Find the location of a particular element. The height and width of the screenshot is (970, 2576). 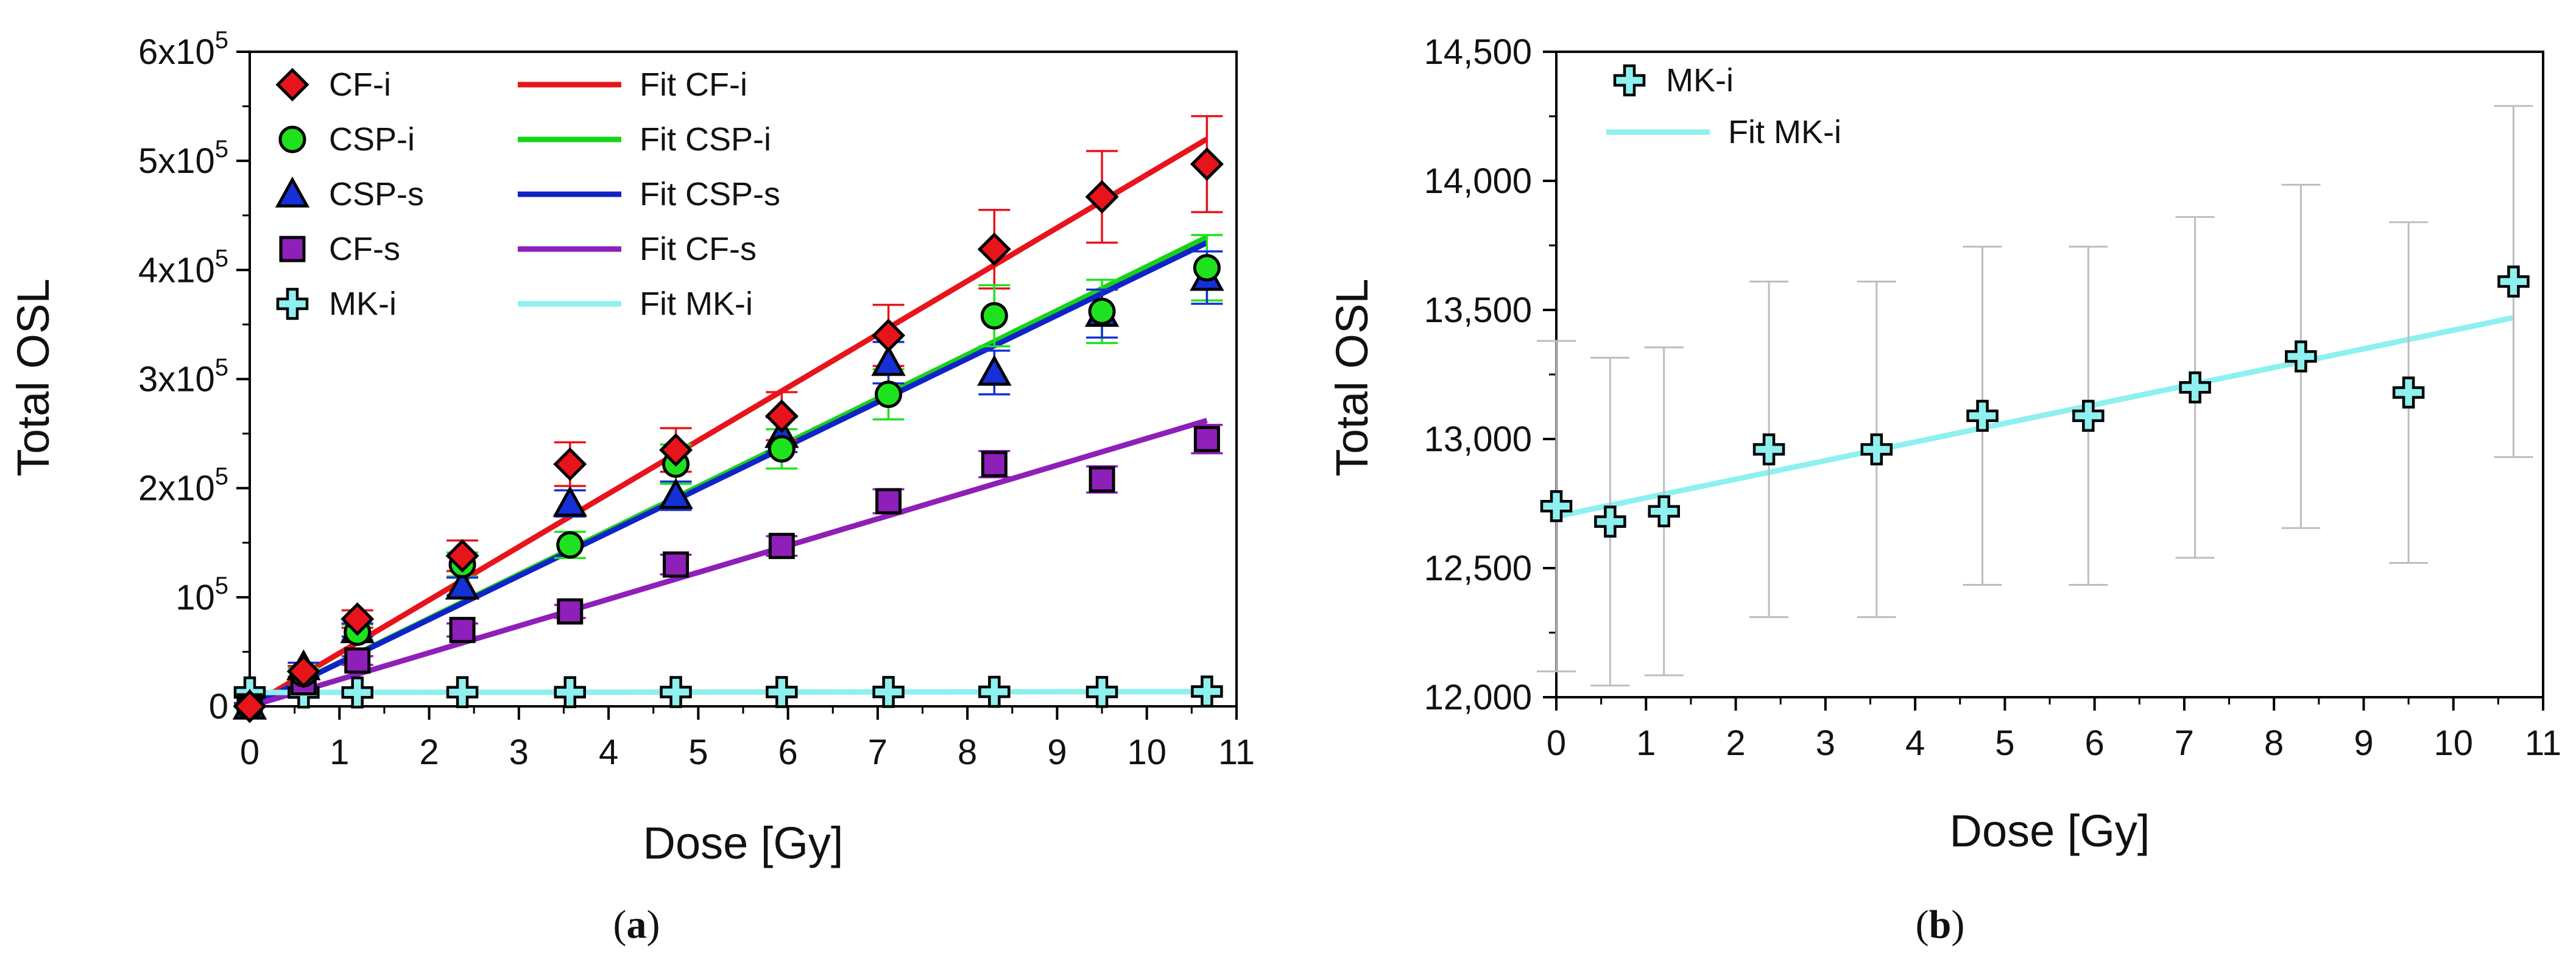

legend: MK-i Fit MK-i is located at coordinates (1723, 106).